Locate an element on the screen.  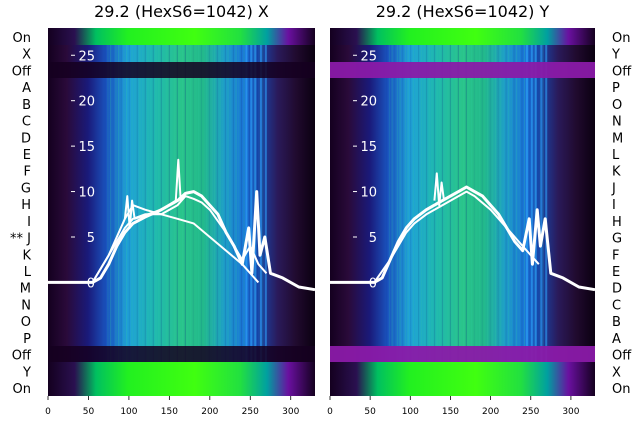
row-label: D is located at coordinates (26, 138).